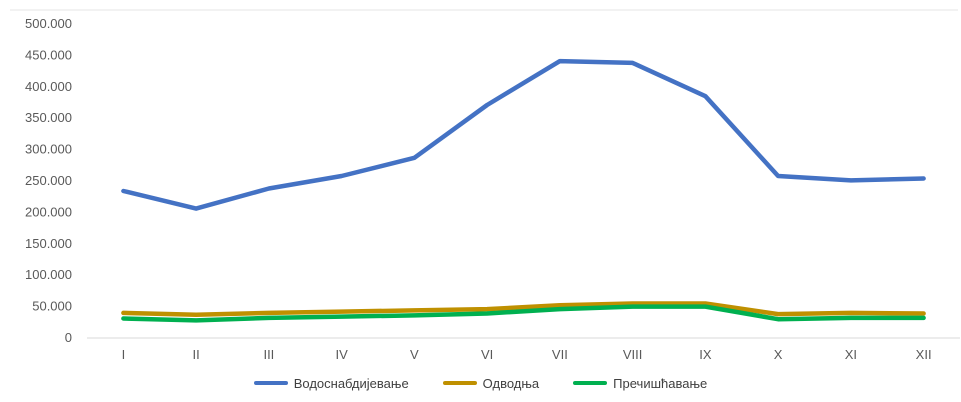 Image resolution: width=961 pixels, height=402 pixels. What do you see at coordinates (48, 149) in the screenshot?
I see `y-tick-label: 300.000` at bounding box center [48, 149].